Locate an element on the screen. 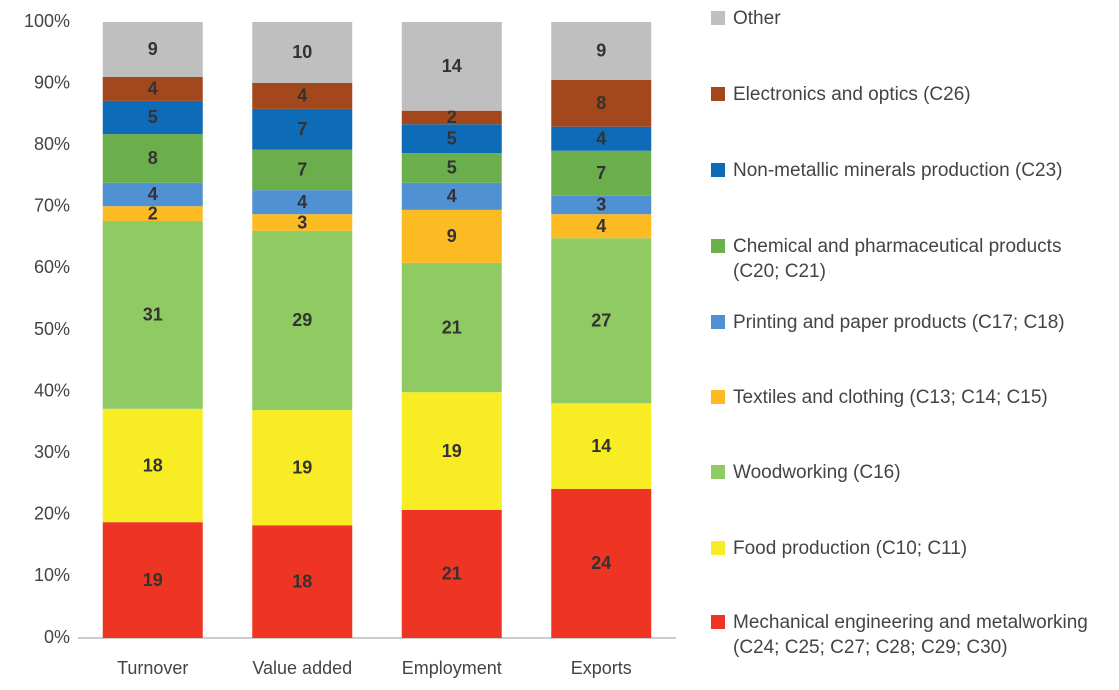 The height and width of the screenshot is (690, 1119). legend-label: Non-metallic minerals production (C23) is located at coordinates (898, 170).